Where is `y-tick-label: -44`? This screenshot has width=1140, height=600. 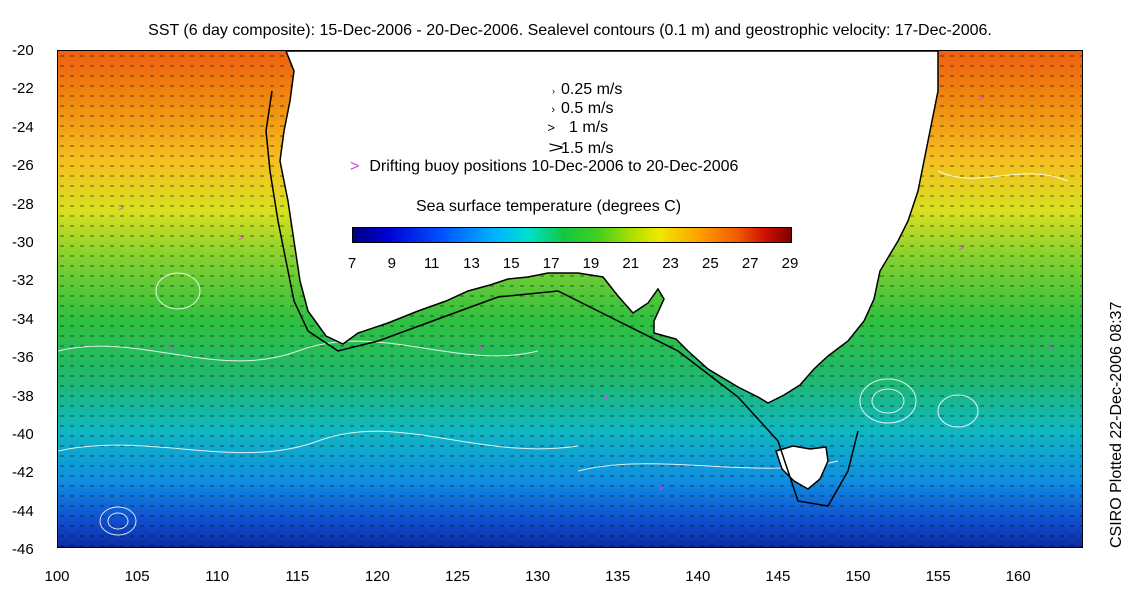
y-tick-label: -44 is located at coordinates (23, 511).